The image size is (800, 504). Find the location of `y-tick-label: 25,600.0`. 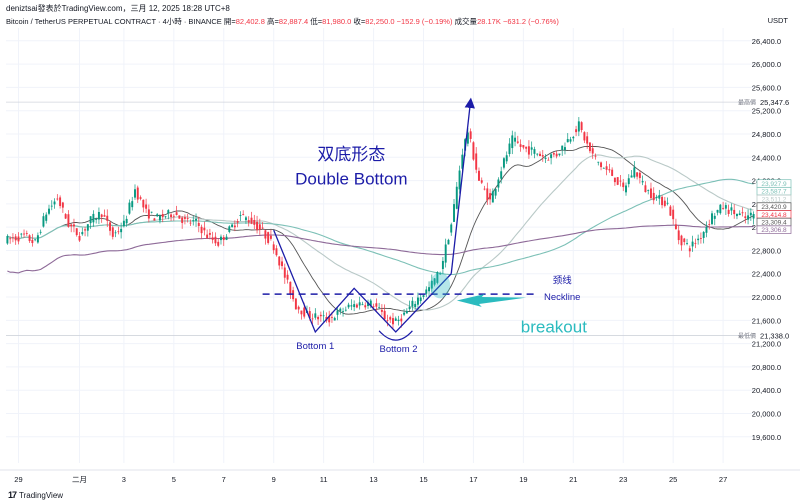

y-tick-label: 25,600.0 is located at coordinates (766, 87).